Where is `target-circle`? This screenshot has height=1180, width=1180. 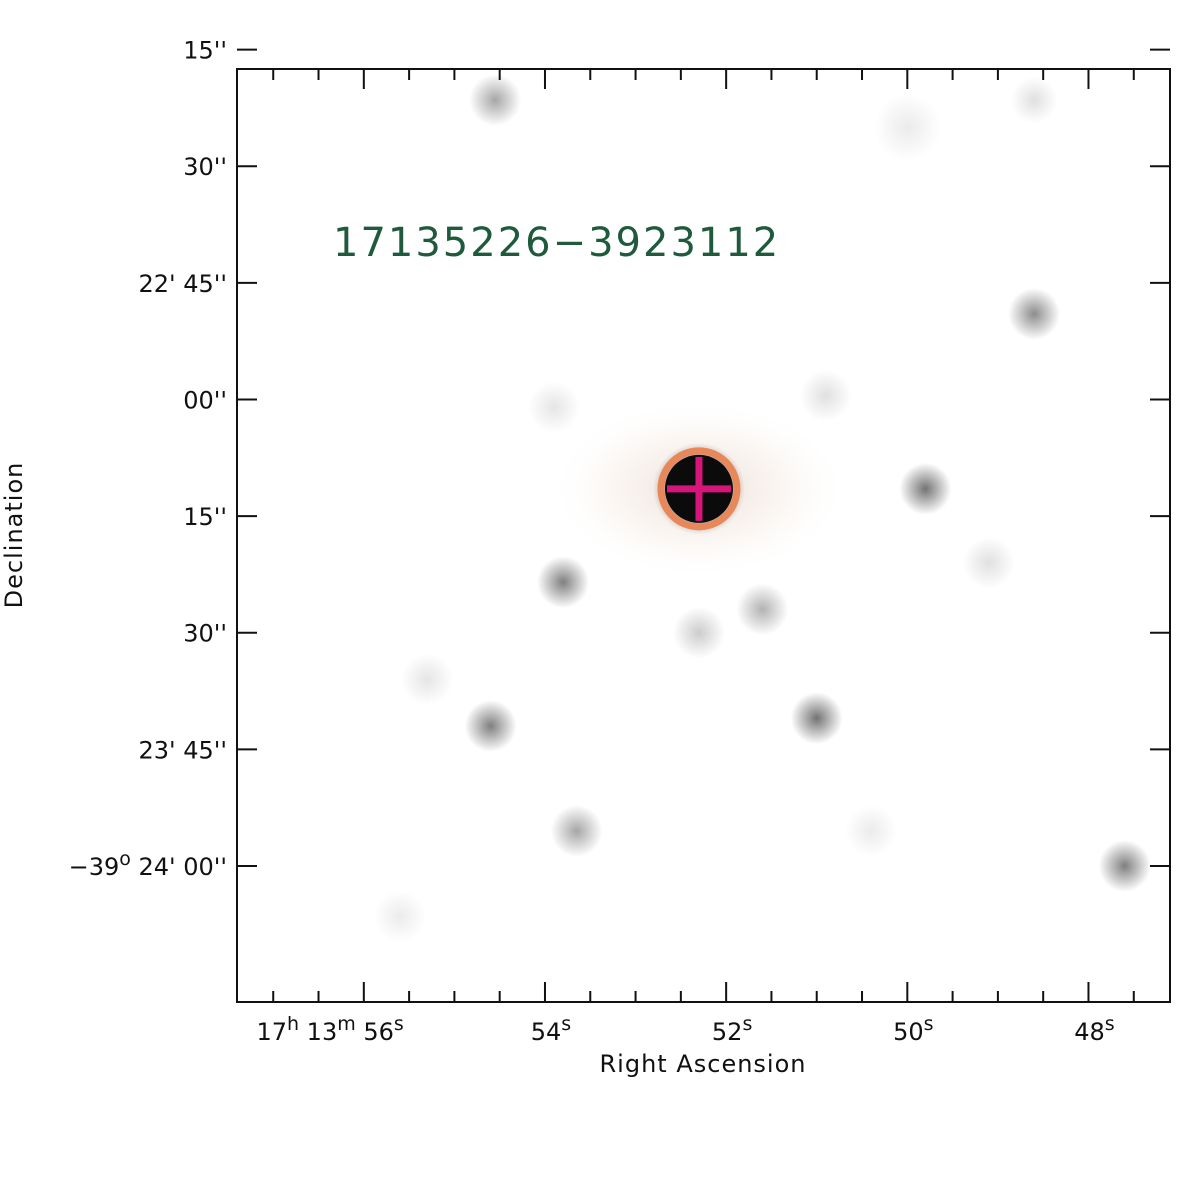
target-circle is located at coordinates (699, 489).